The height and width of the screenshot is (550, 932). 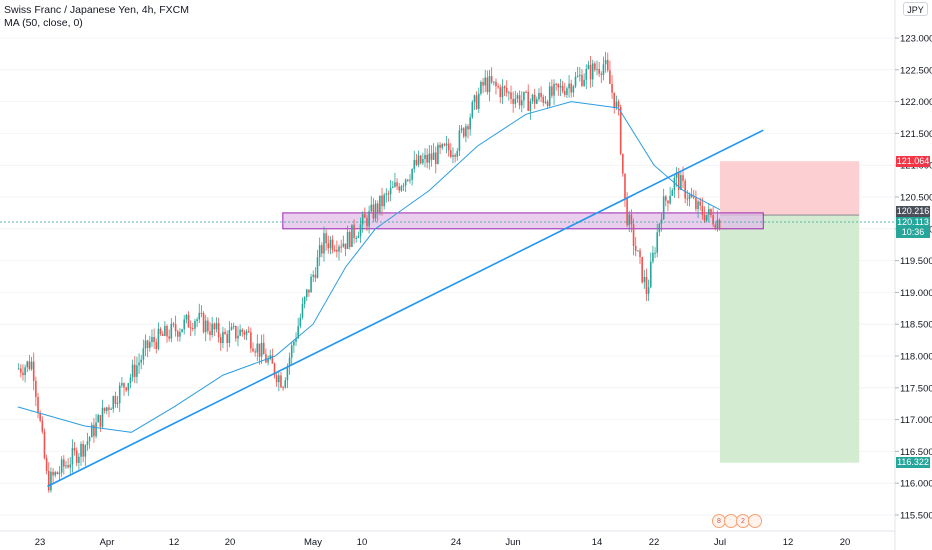 What do you see at coordinates (790, 339) in the screenshot?
I see `take-profit-zone` at bounding box center [790, 339].